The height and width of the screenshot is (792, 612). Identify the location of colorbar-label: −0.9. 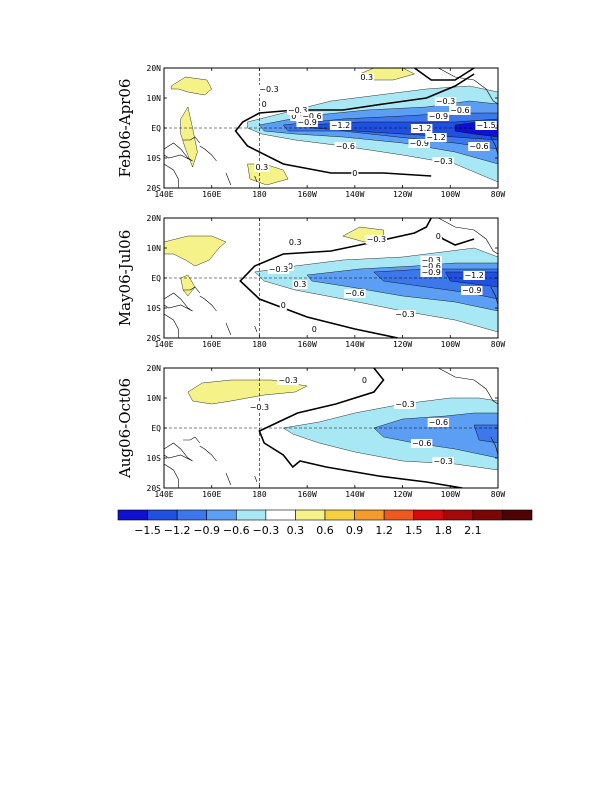
(206, 530).